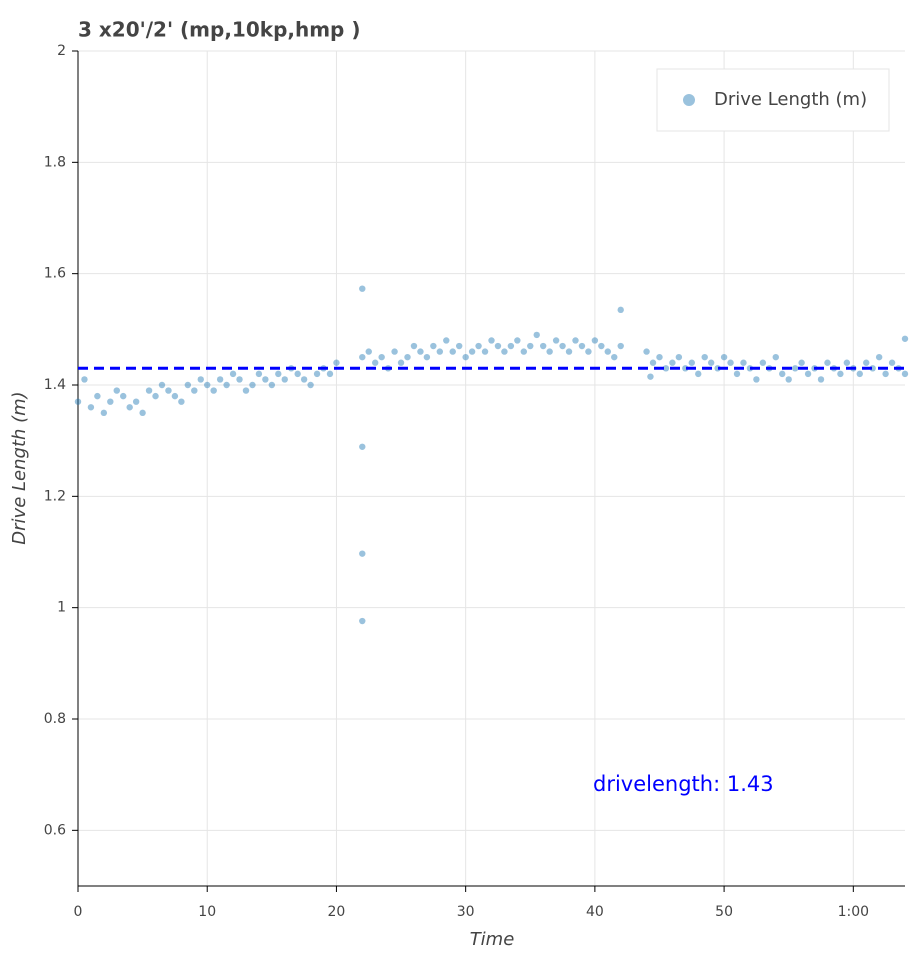 The width and height of the screenshot is (912, 964). Describe the element at coordinates (207, 912) in the screenshot. I see `x-tick-label: 10` at that location.